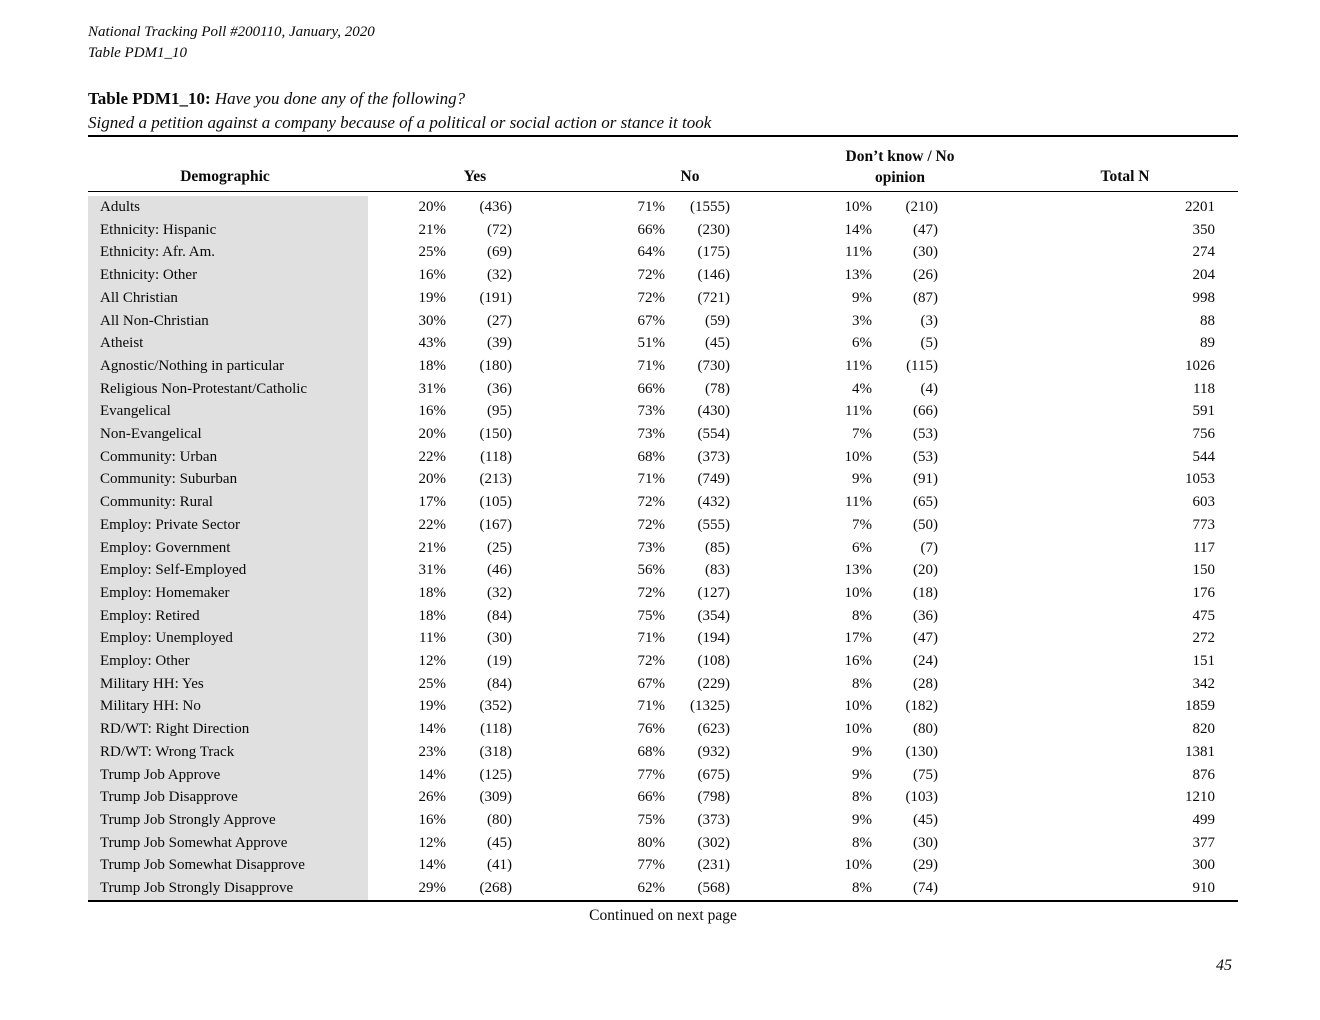  I want to click on cell-no-percent: 64%, so click(651, 252).